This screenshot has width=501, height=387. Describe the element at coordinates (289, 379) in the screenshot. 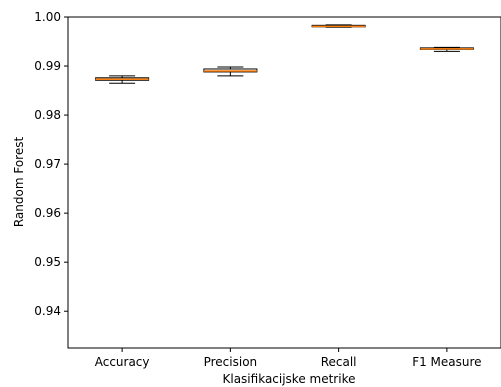

I see `x-axis-label: Klasifikacijske metrike` at that location.